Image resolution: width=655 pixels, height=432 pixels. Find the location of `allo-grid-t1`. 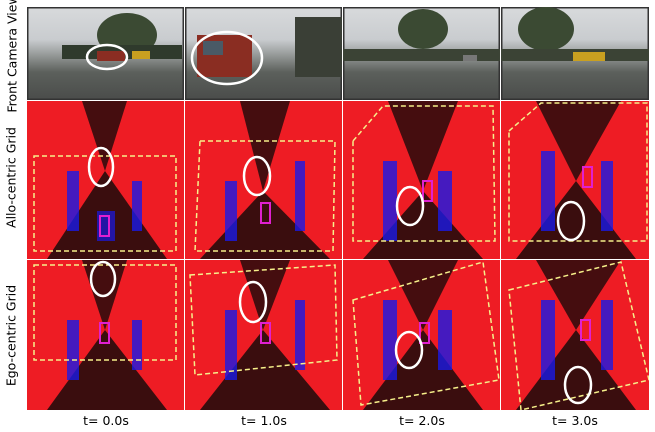

allo-grid-t1 is located at coordinates (263, 180).